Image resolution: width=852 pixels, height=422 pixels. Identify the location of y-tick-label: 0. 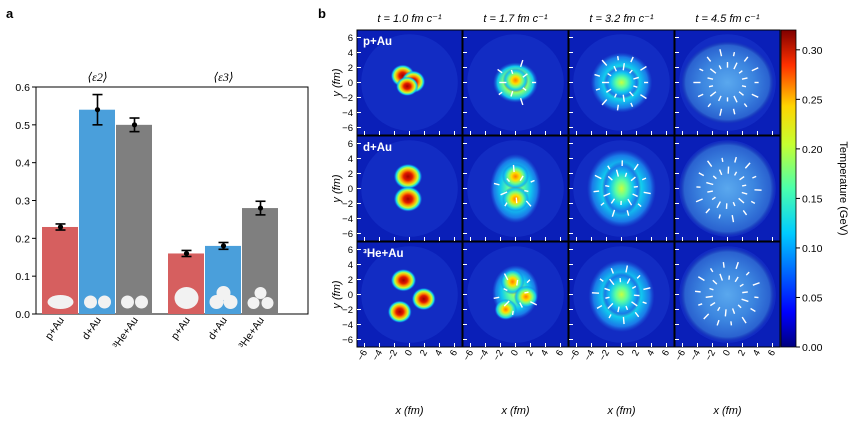
(350, 295).